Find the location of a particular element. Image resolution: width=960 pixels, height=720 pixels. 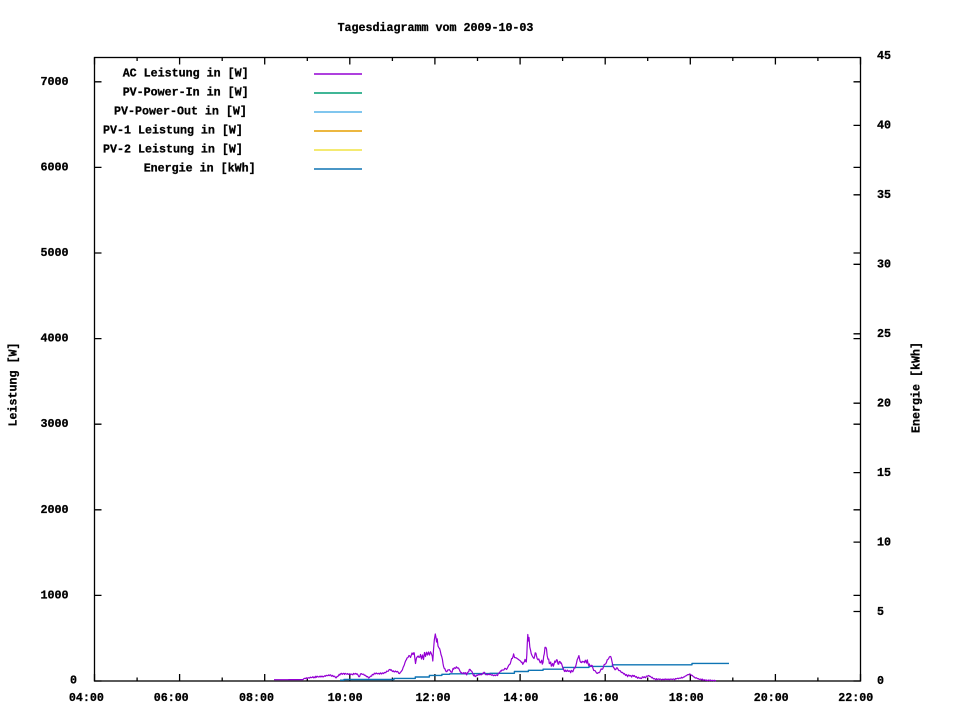

svg-text: 1000 is located at coordinates (55, 595).